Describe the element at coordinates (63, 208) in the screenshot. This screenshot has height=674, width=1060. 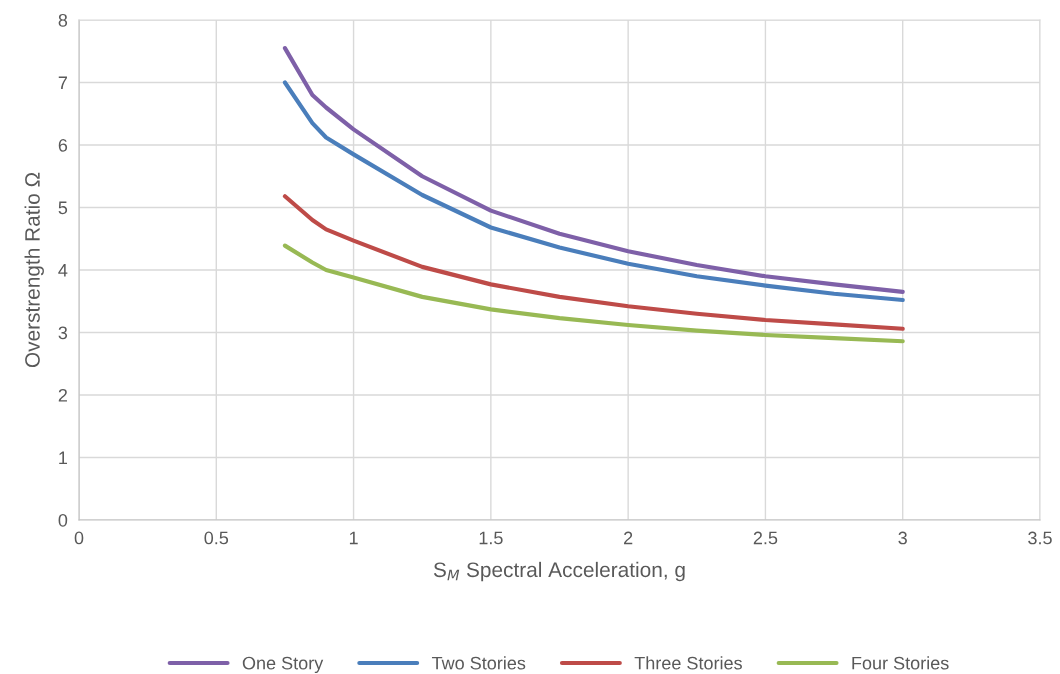
I see `y-tick-label: 5` at that location.